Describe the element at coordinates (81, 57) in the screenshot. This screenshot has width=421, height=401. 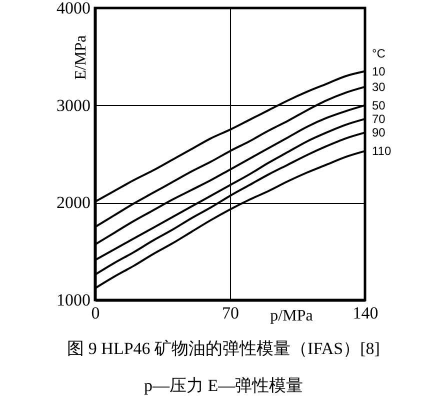
I see `y-axis-title: E/MPa` at that location.